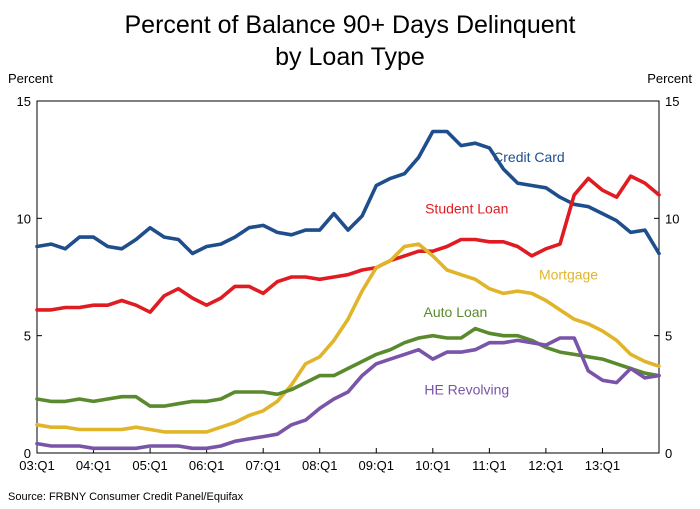 This screenshot has width=700, height=509. Describe the element at coordinates (466, 209) in the screenshot. I see `series-label-student-loan: Student Loan` at that location.